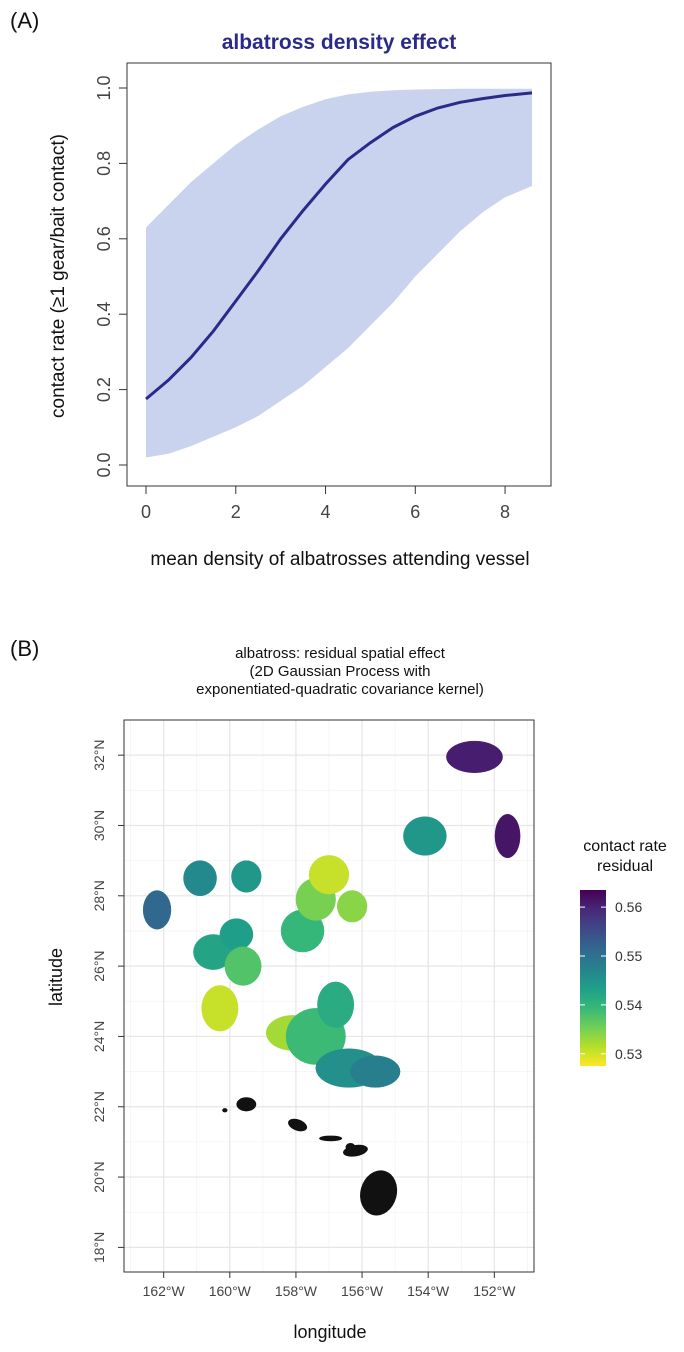  What do you see at coordinates (99, 755) in the screenshot?
I see `y-tick-label: 32°N` at bounding box center [99, 755].